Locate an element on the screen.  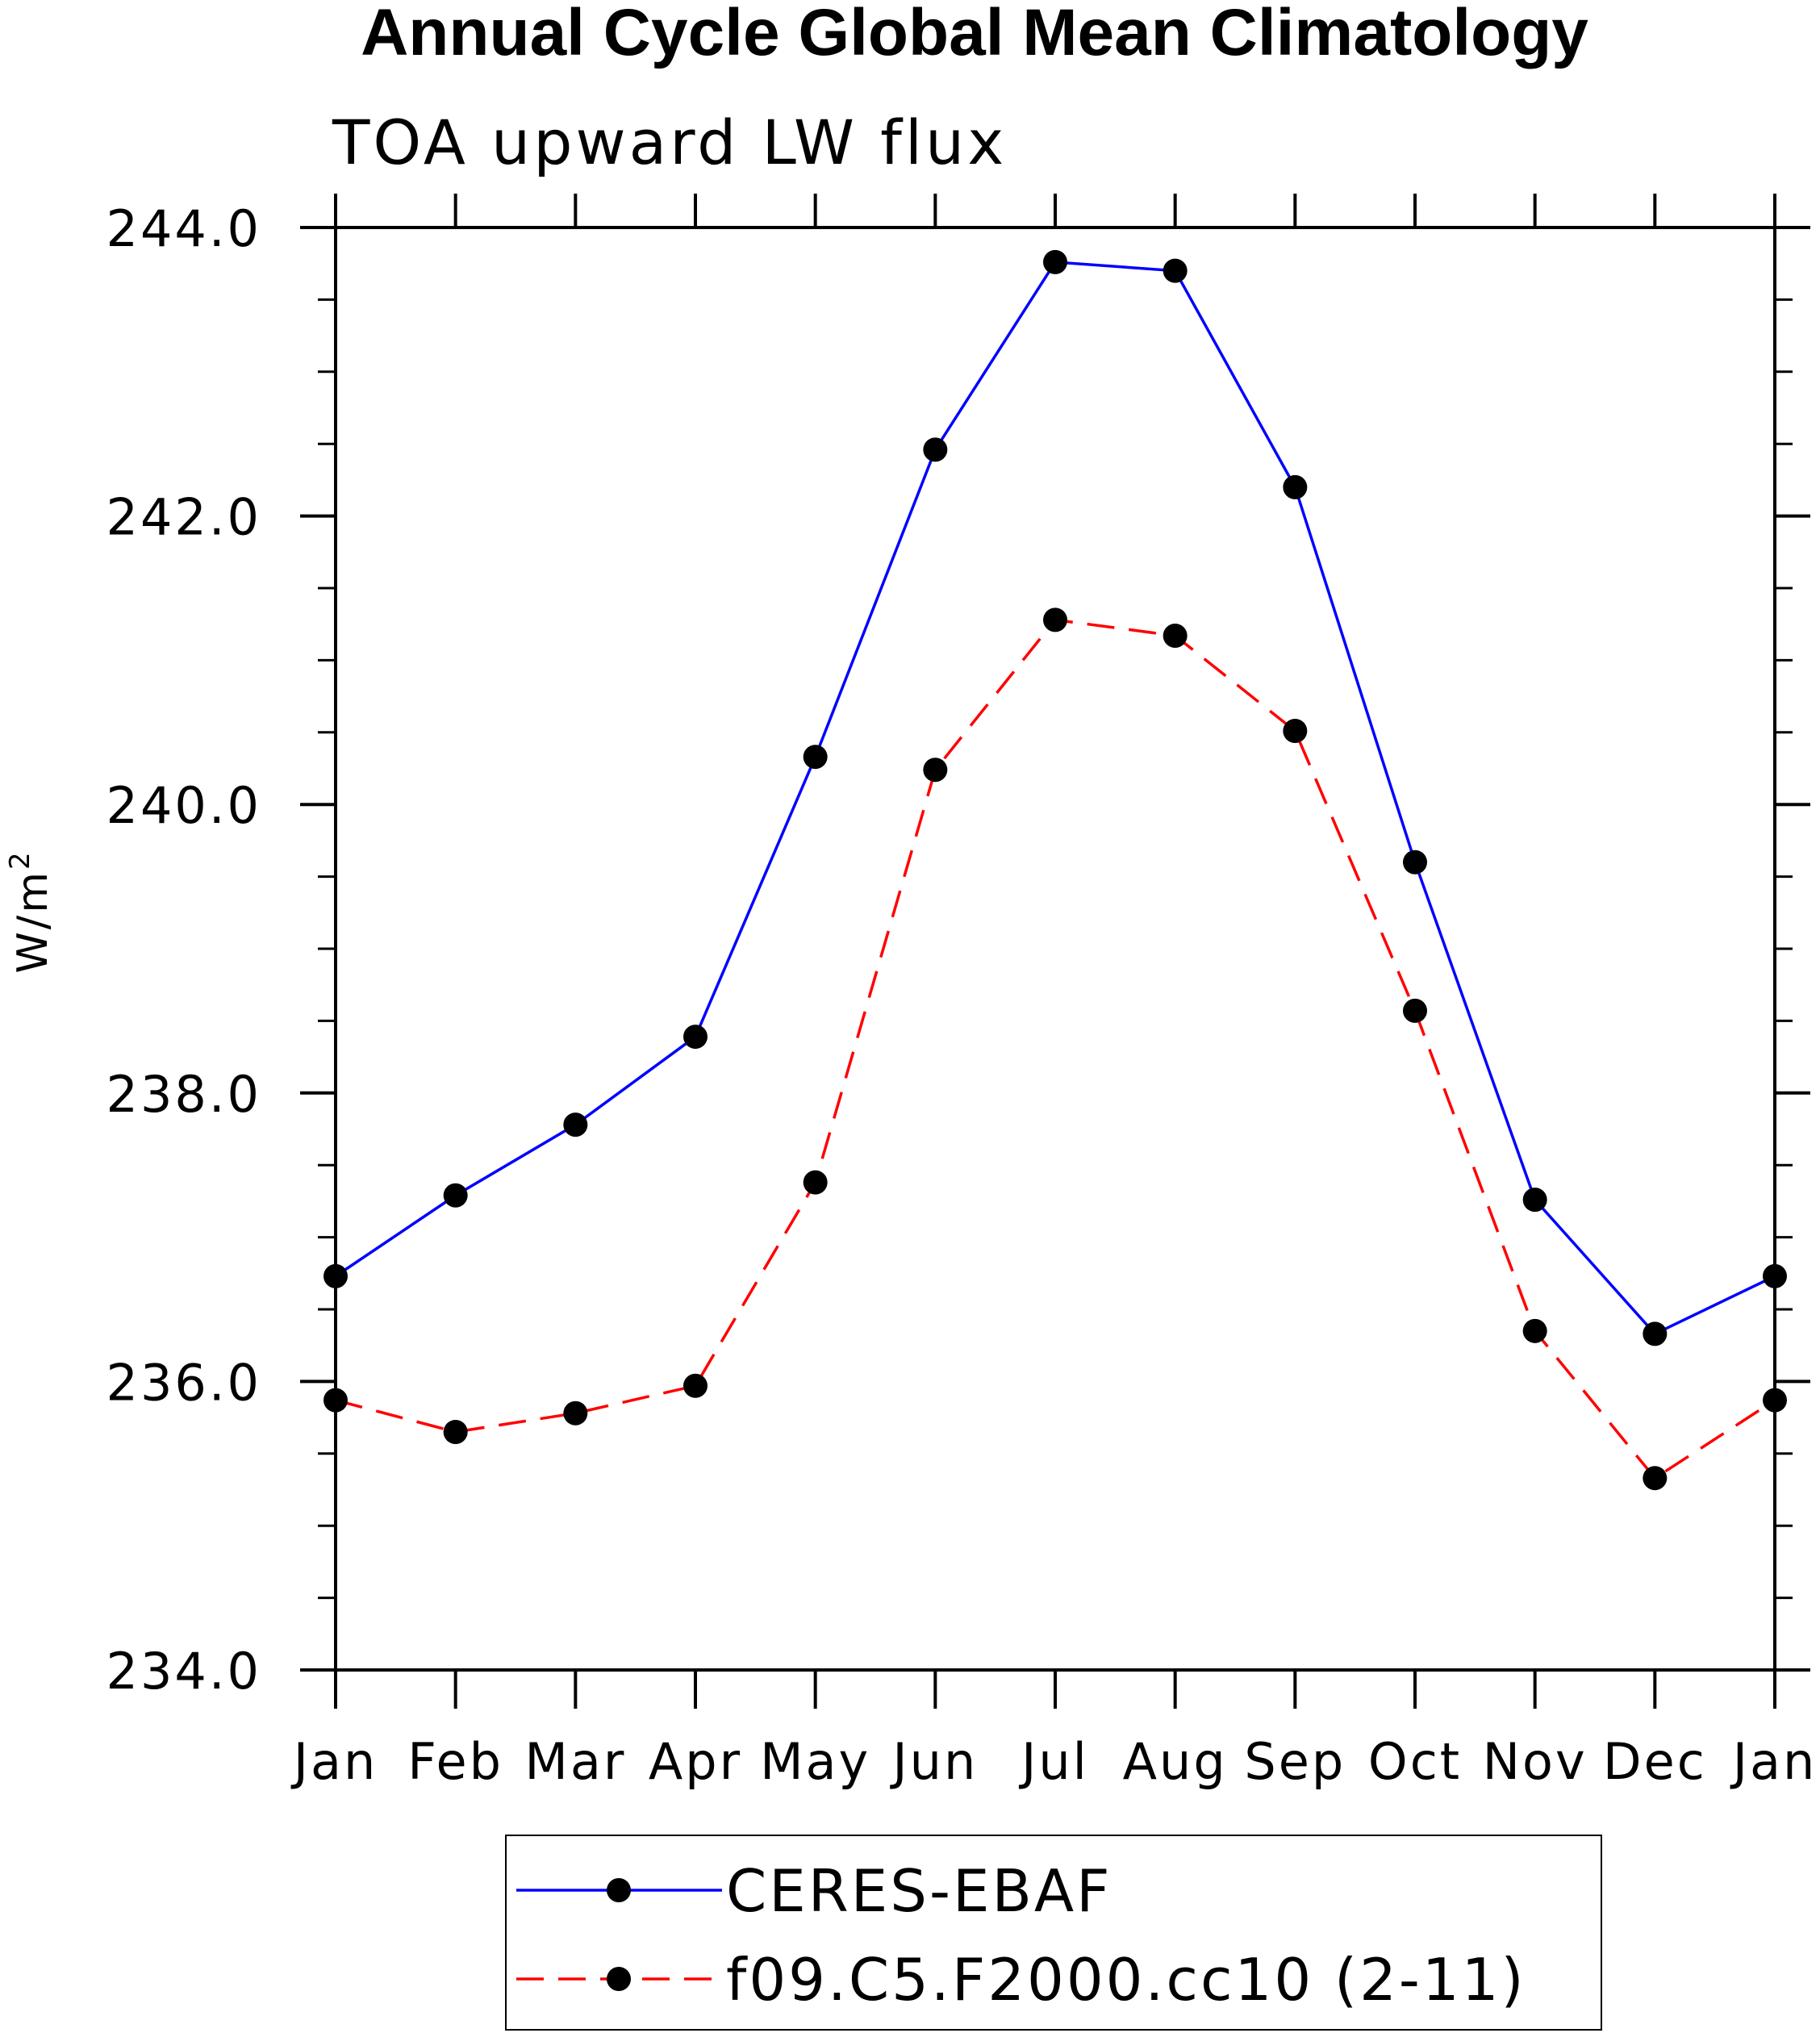
y-tick-label: 238.0 is located at coordinates (184, 1094).